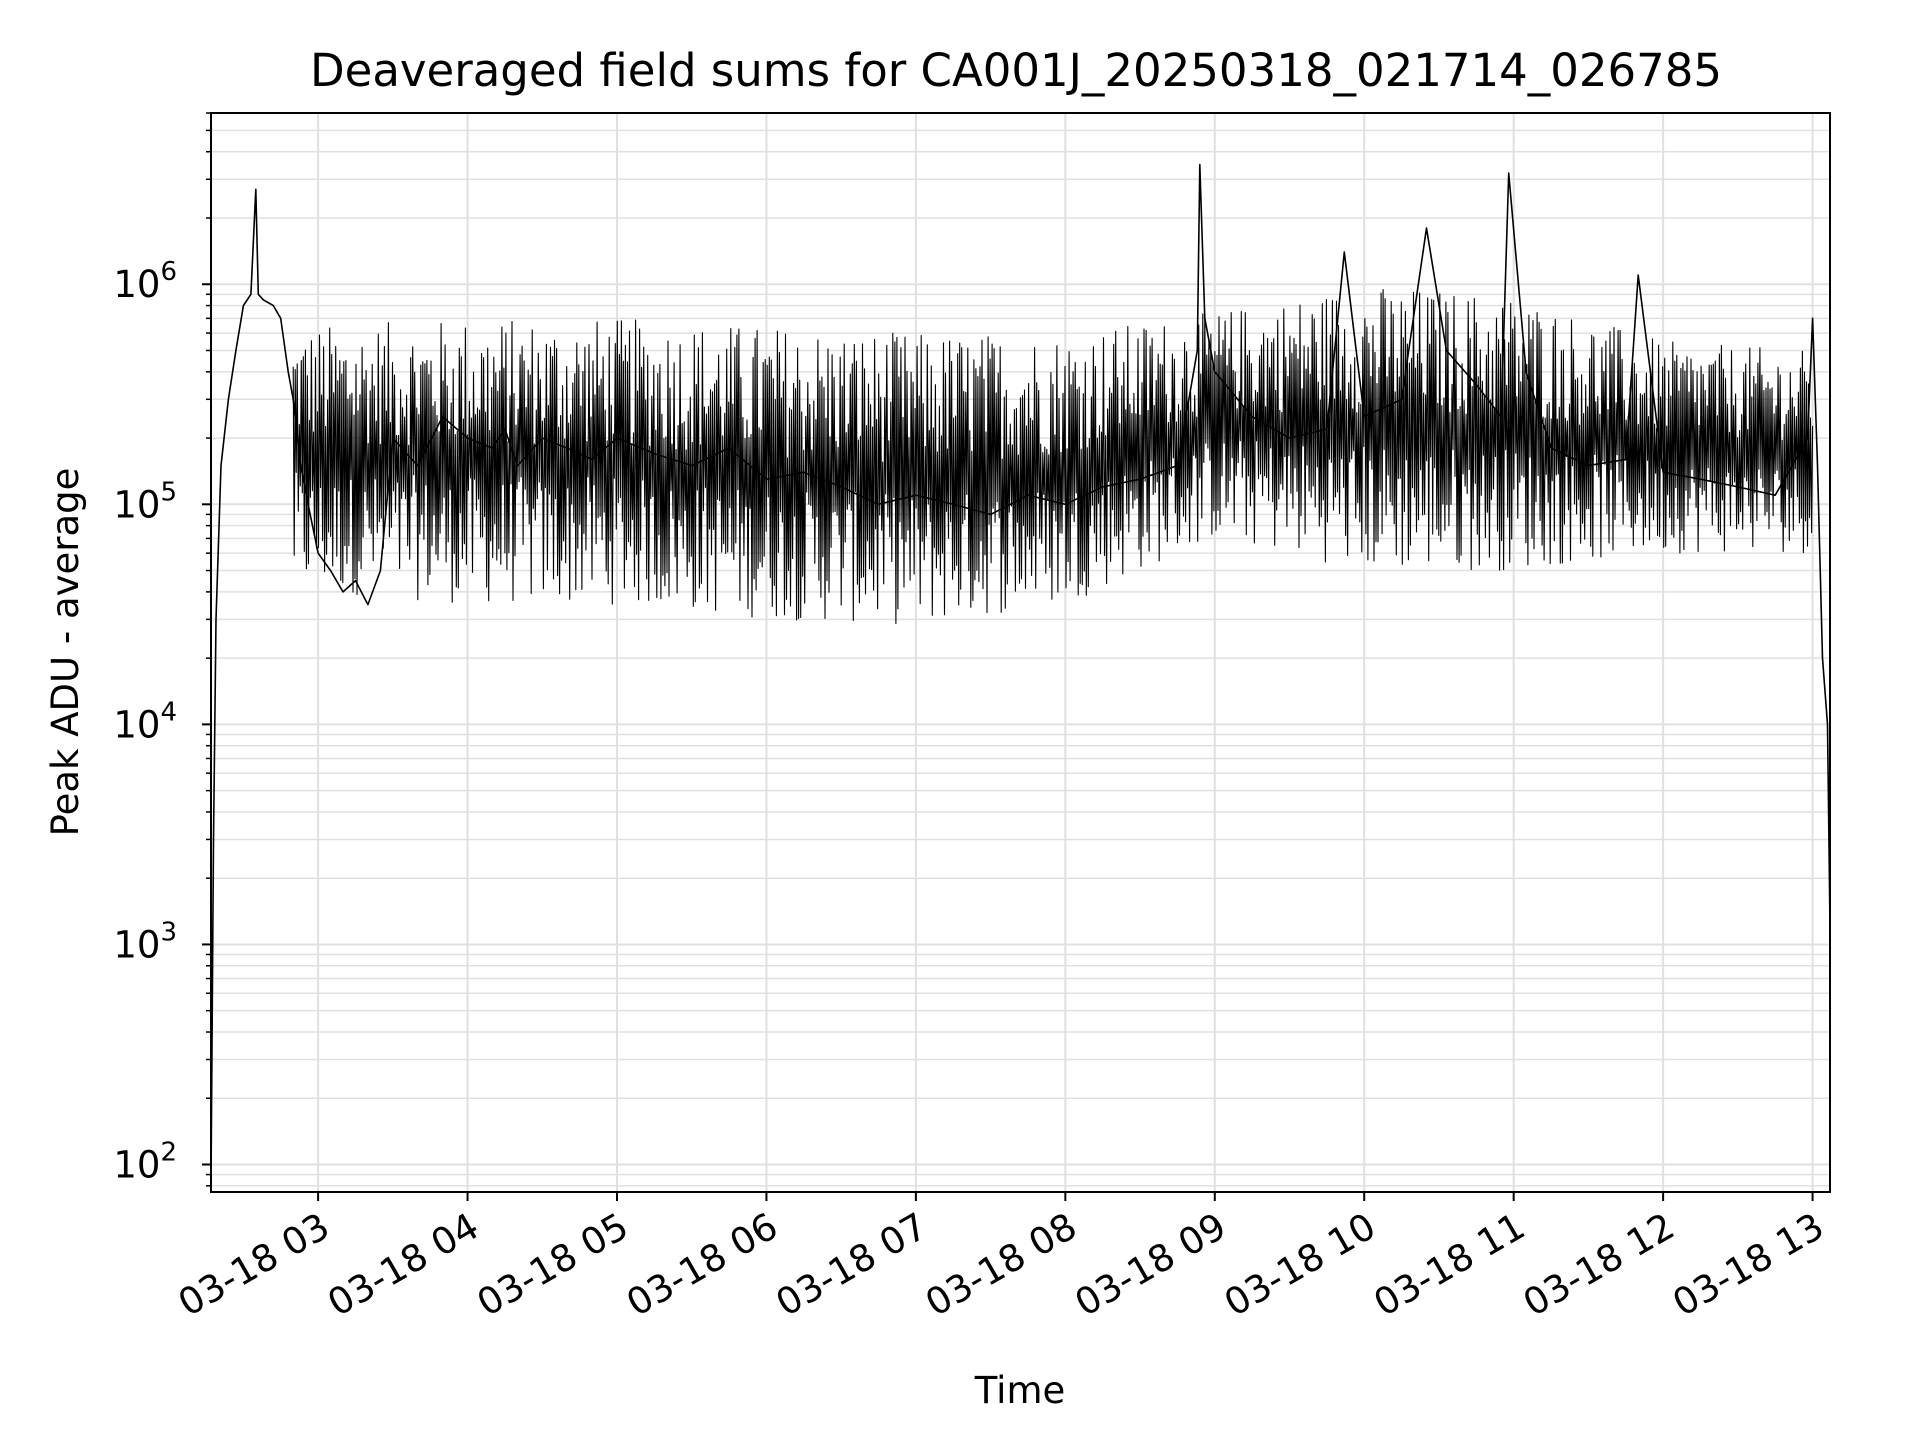 The image size is (1920, 1440). I want to click on y-tick-label: 10², so click(145, 1162).